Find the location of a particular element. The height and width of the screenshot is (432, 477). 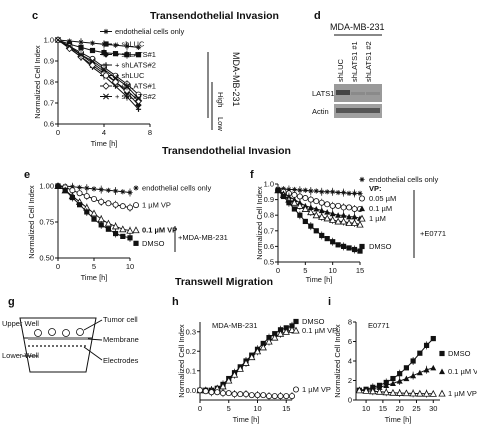

legend-label-f-2: 0.1 µM is located at coordinates (380, 208).